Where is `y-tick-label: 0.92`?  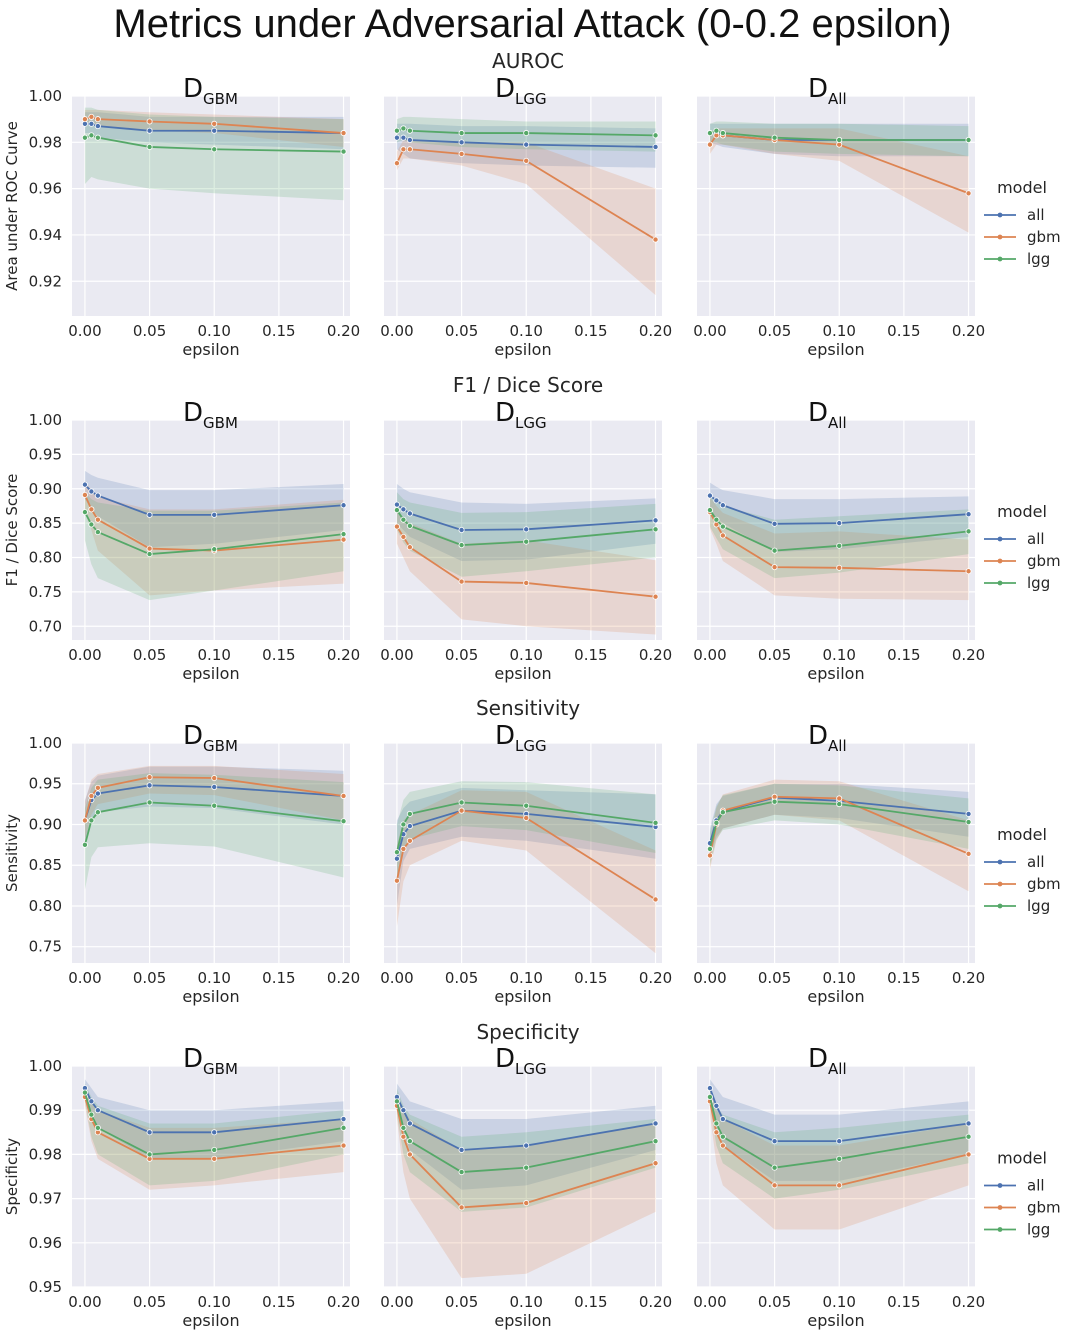
y-tick-label: 0.92 is located at coordinates (45, 281).